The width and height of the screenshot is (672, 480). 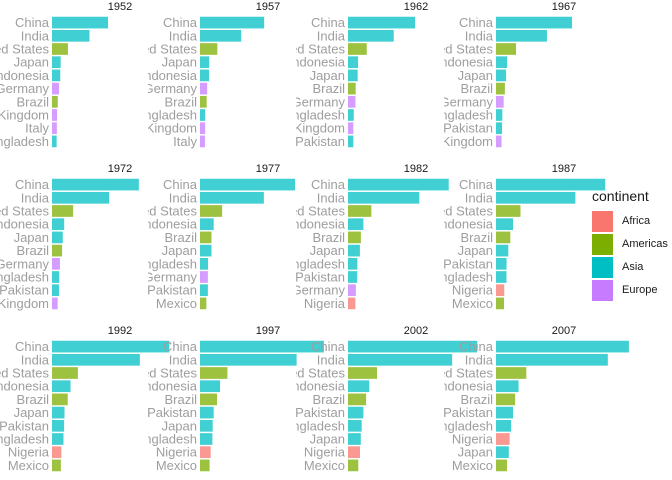 What do you see at coordinates (54, 128) in the screenshot?
I see `bar-italy` at bounding box center [54, 128].